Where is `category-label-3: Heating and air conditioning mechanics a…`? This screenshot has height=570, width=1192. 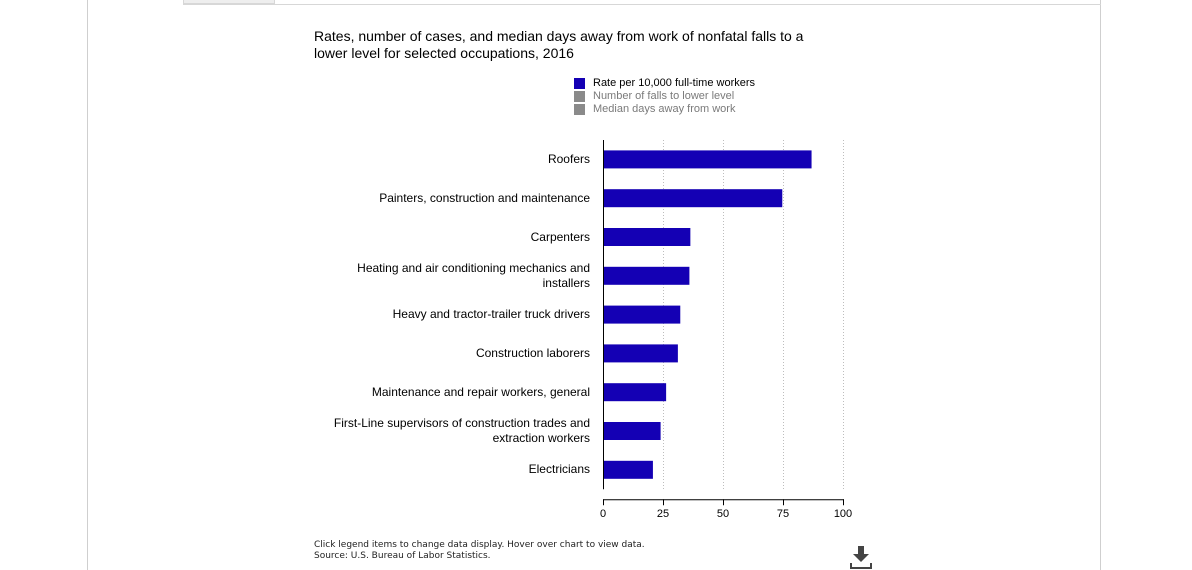
category-label-3: Heating and air conditioning mechanics a… is located at coordinates (450, 276).